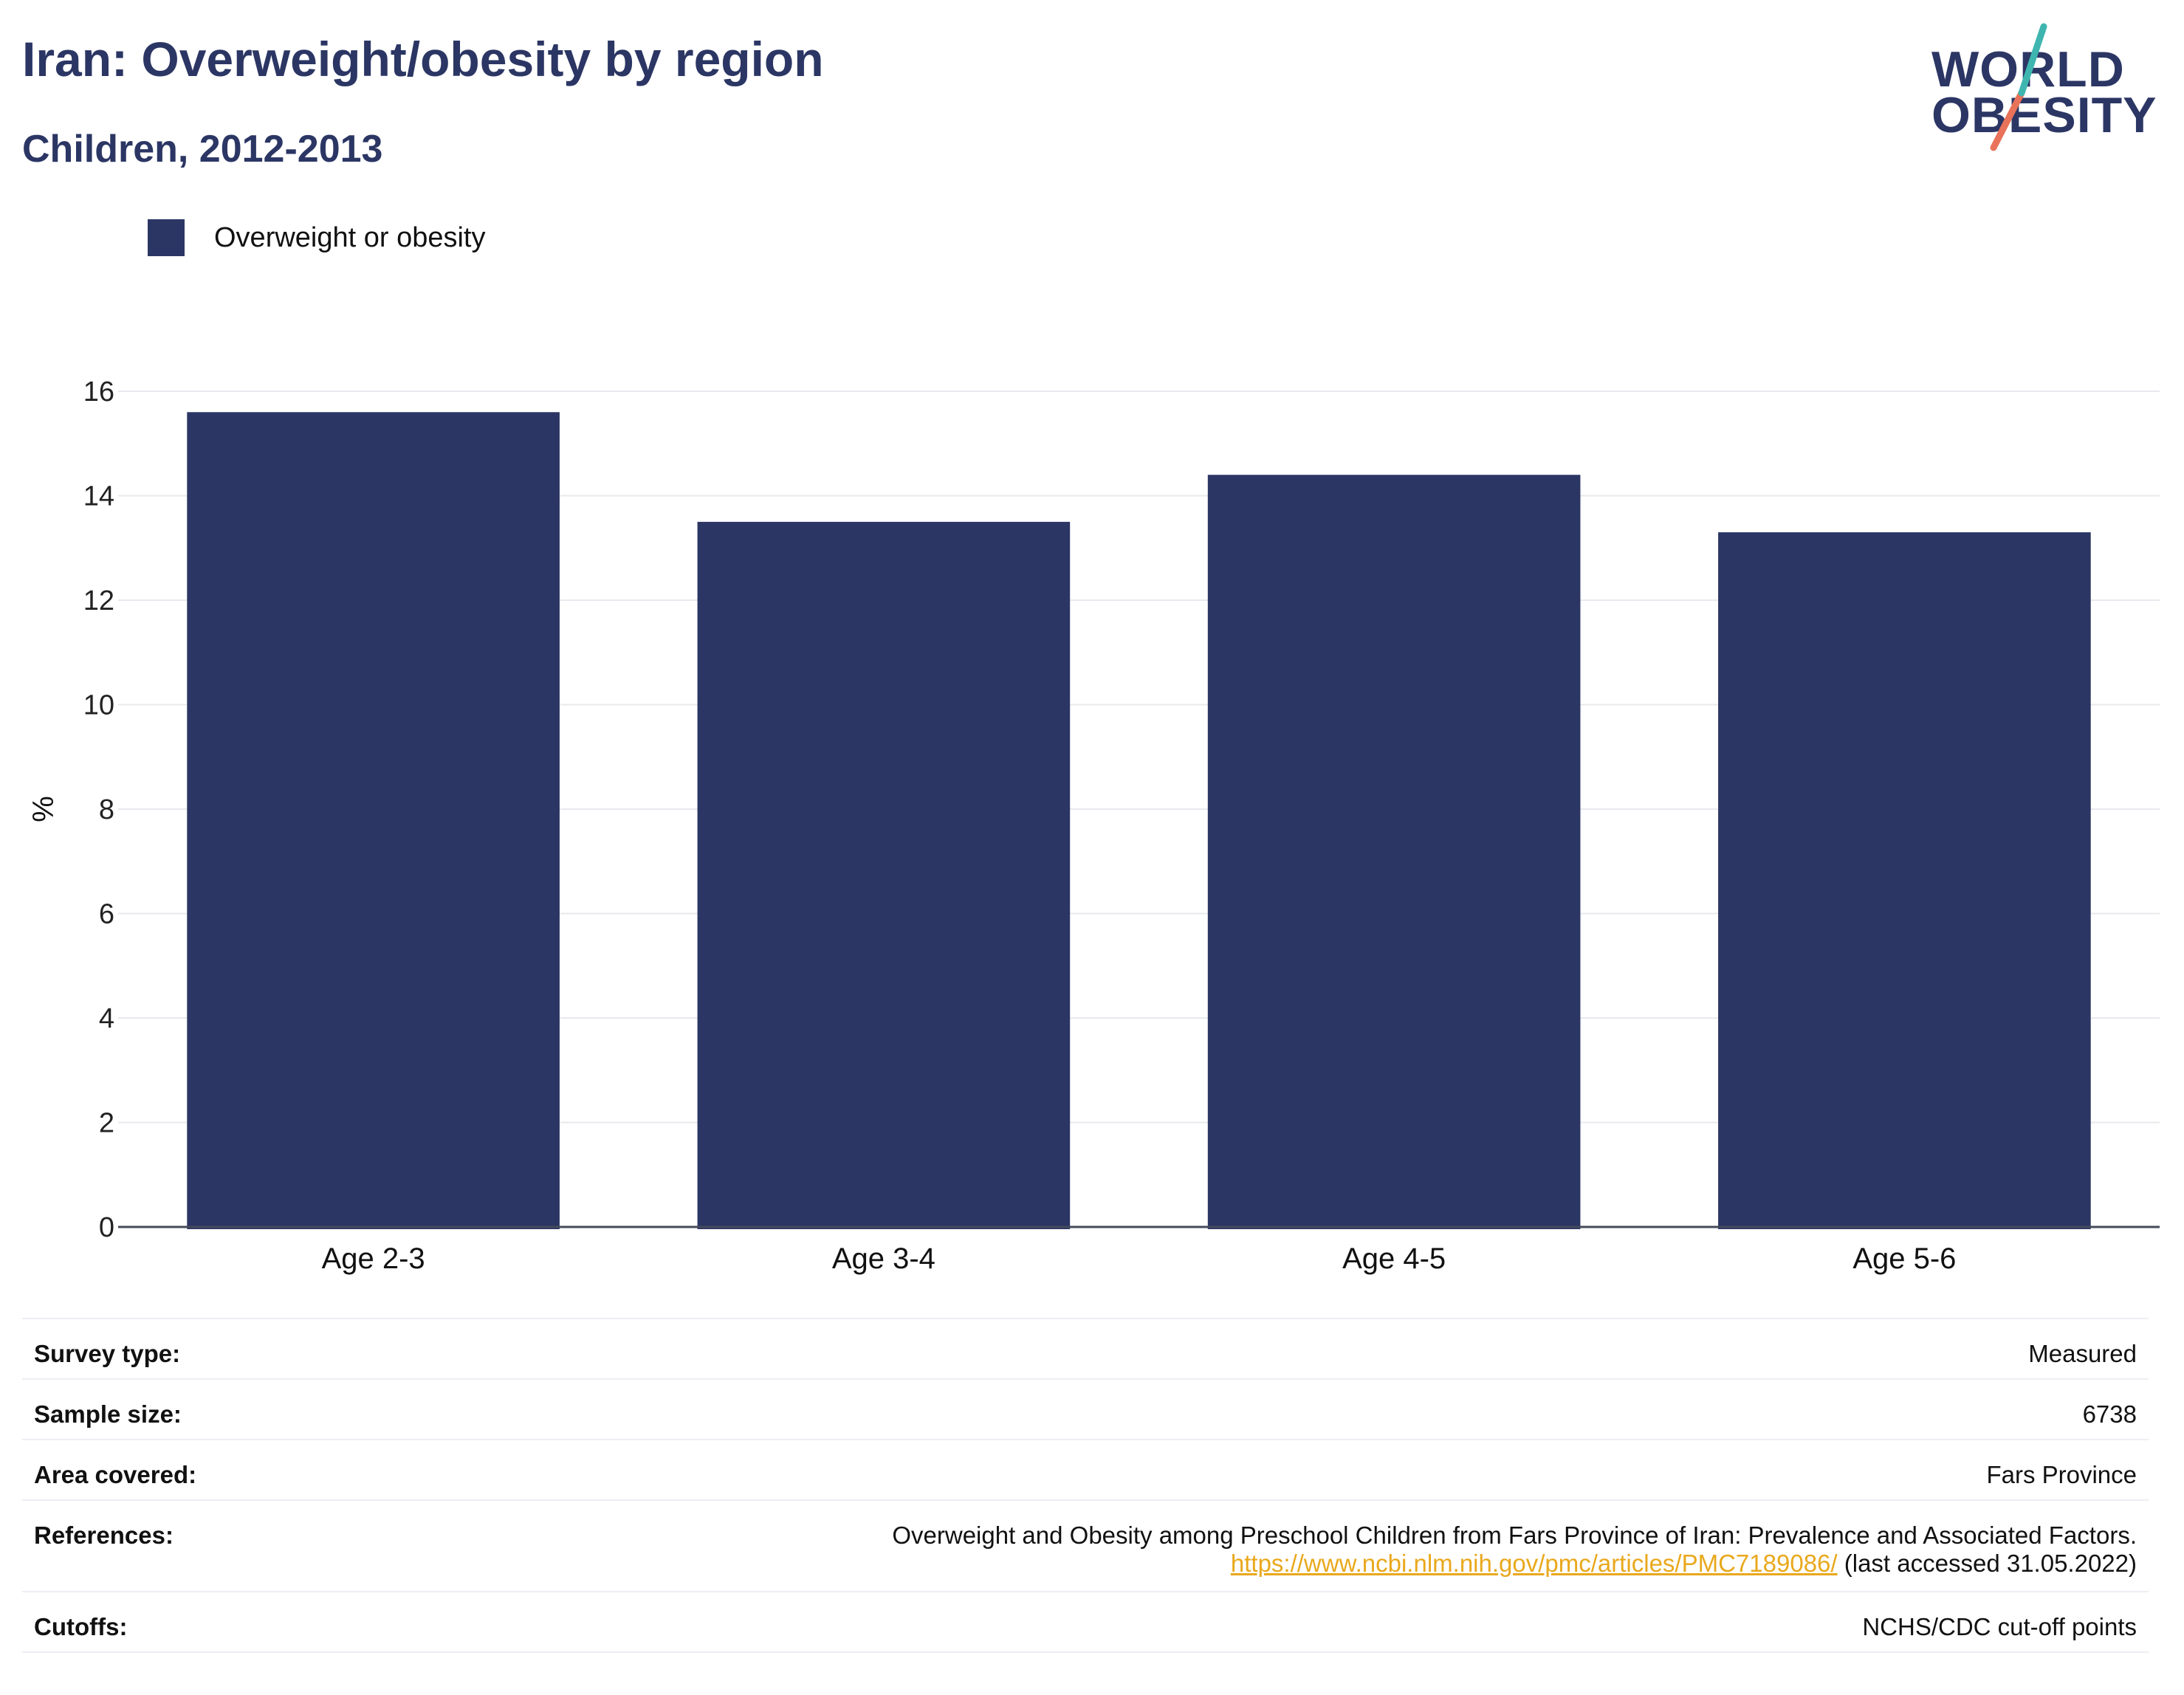 The width and height of the screenshot is (2184, 1695). What do you see at coordinates (99, 496) in the screenshot?
I see `y-tick-label: 14` at bounding box center [99, 496].